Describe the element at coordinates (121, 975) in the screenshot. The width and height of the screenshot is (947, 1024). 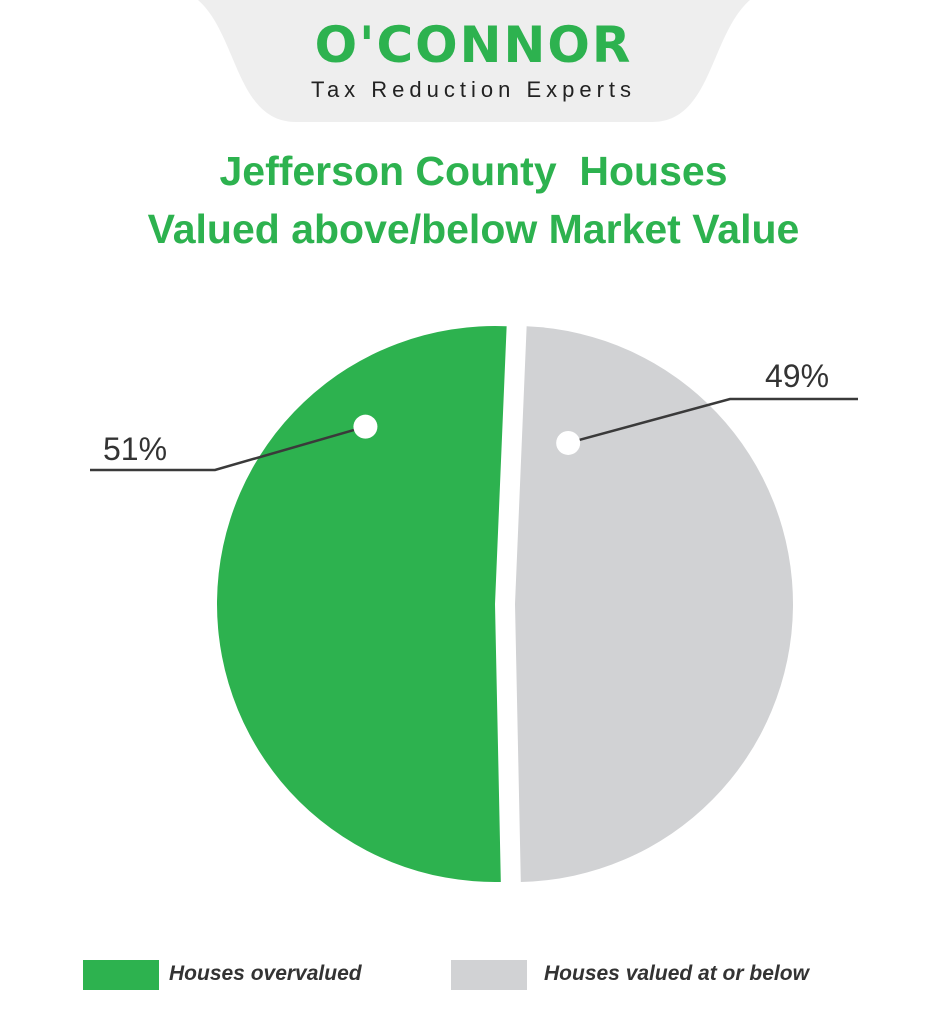
I see `legend-swatch-overvalued` at that location.